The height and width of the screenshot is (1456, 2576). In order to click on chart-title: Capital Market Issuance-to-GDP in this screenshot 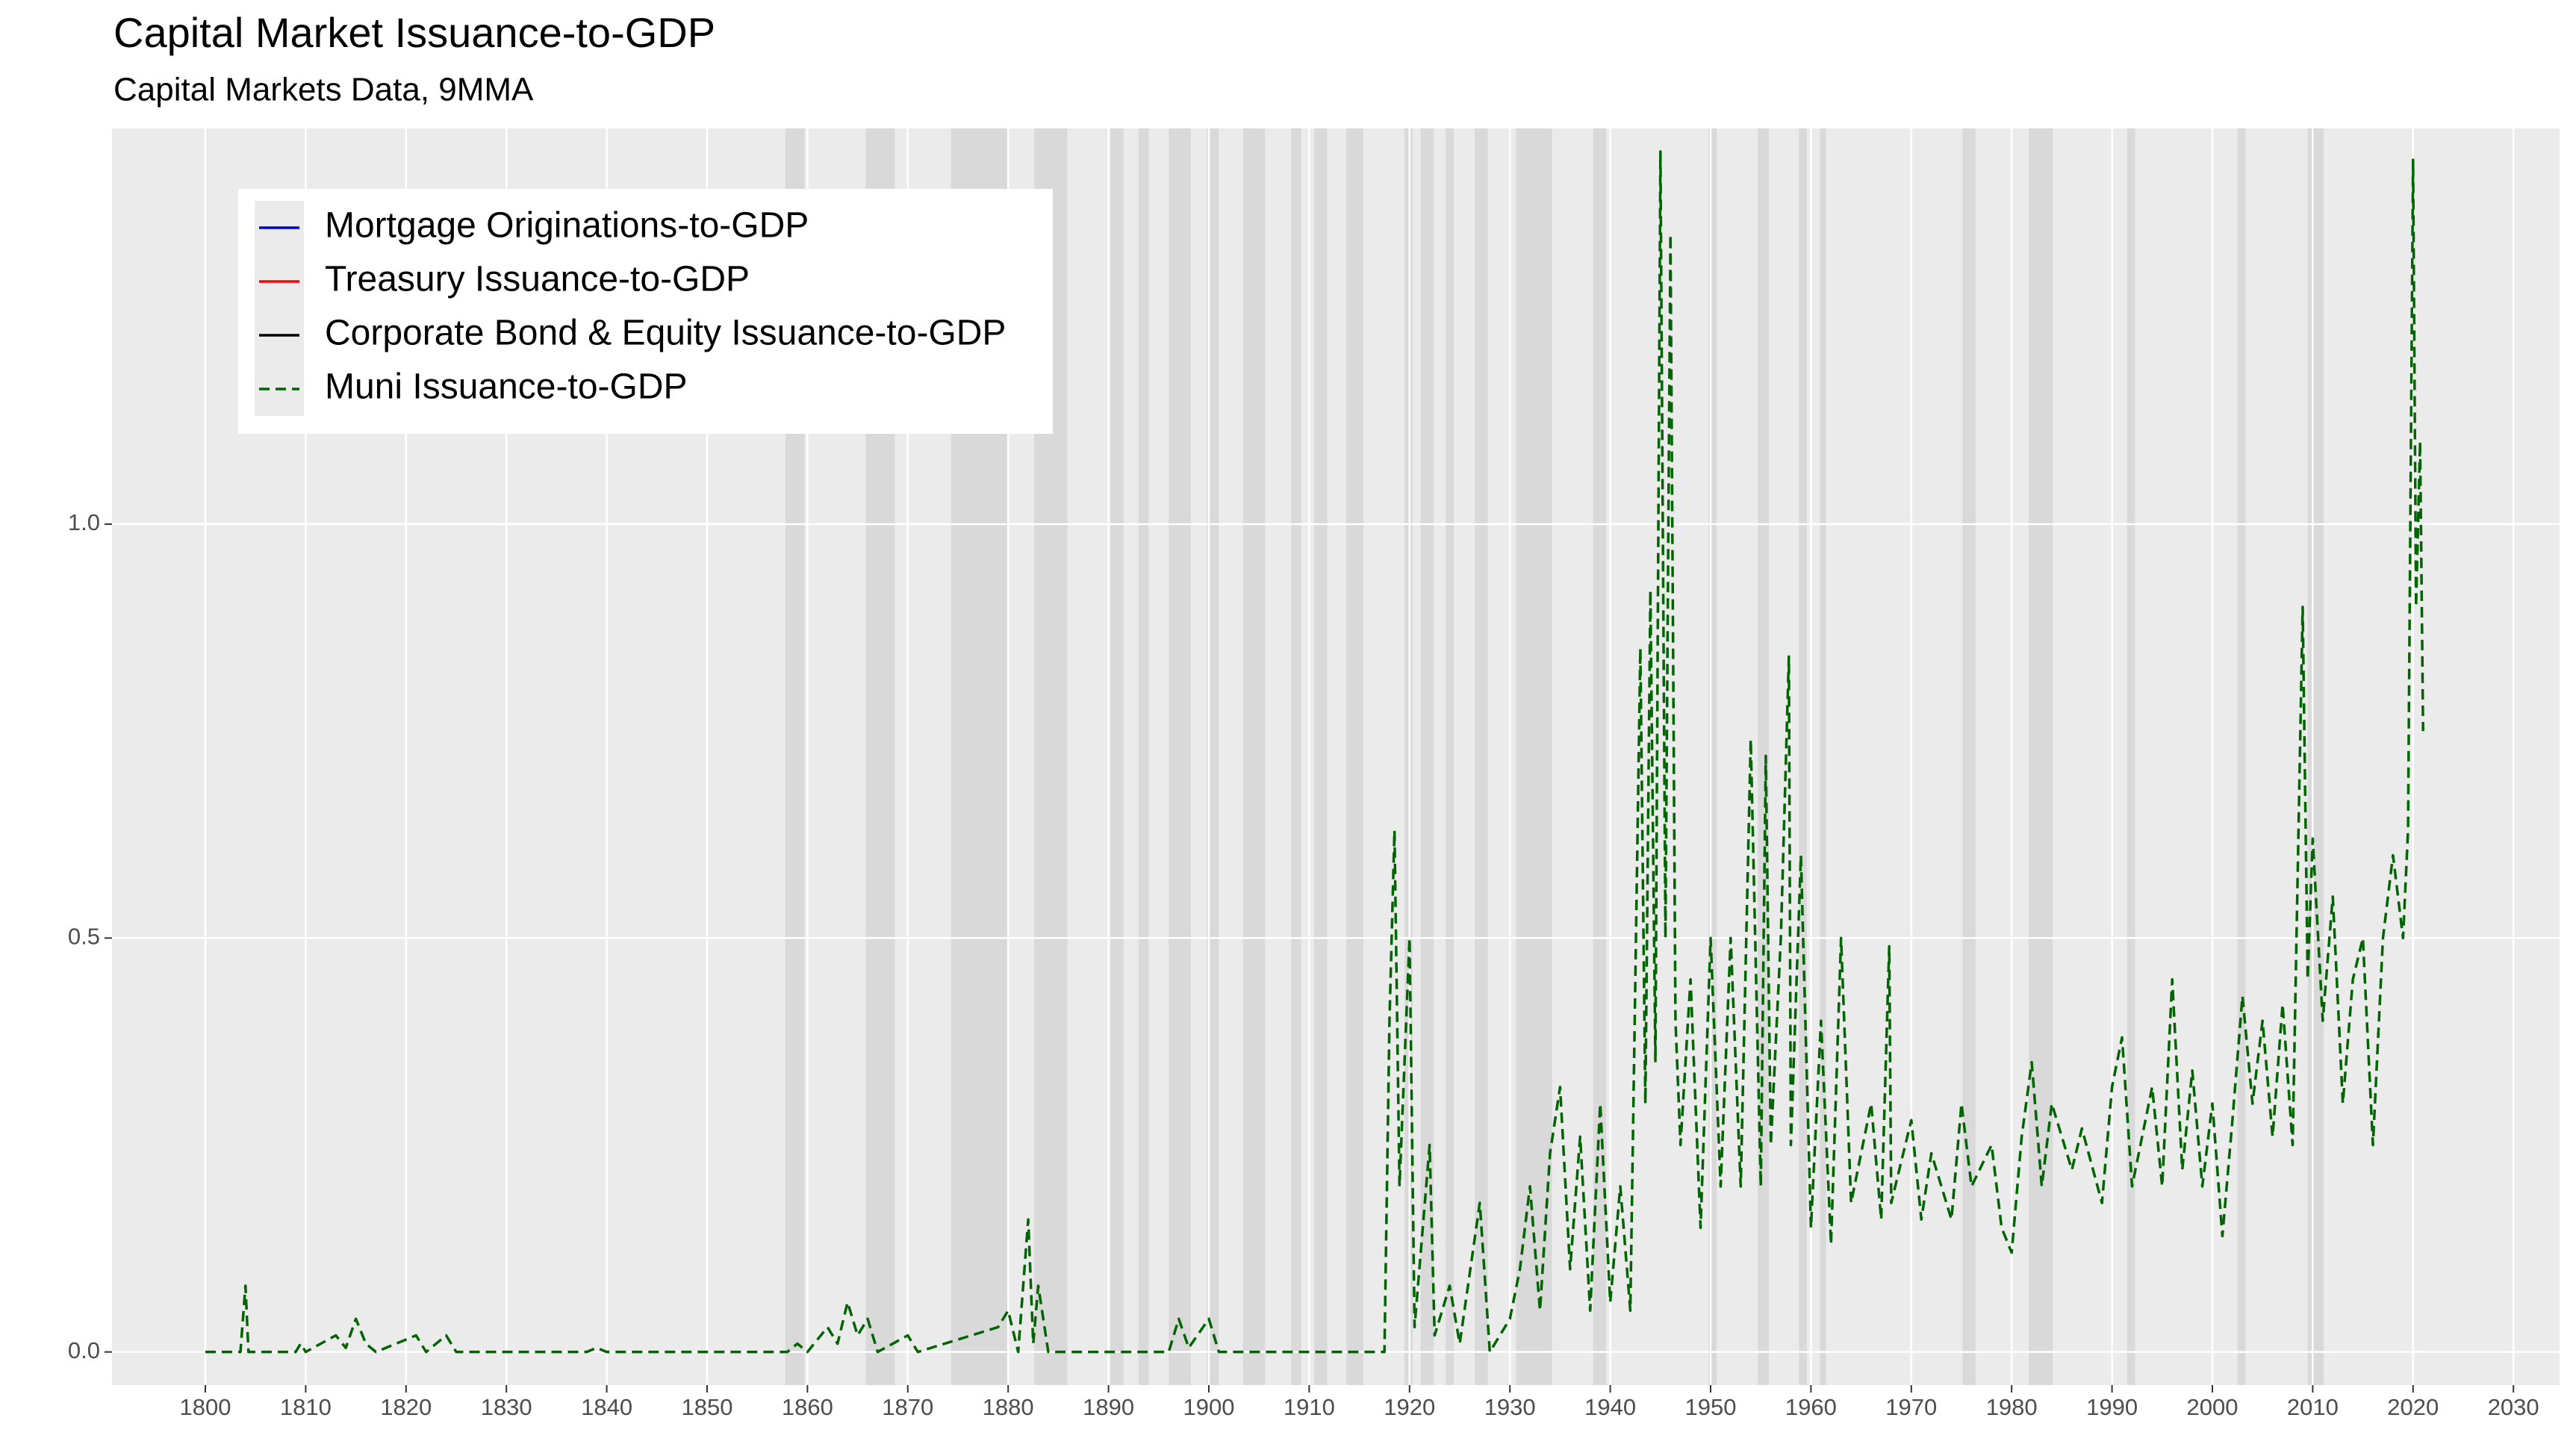, I will do `click(414, 32)`.